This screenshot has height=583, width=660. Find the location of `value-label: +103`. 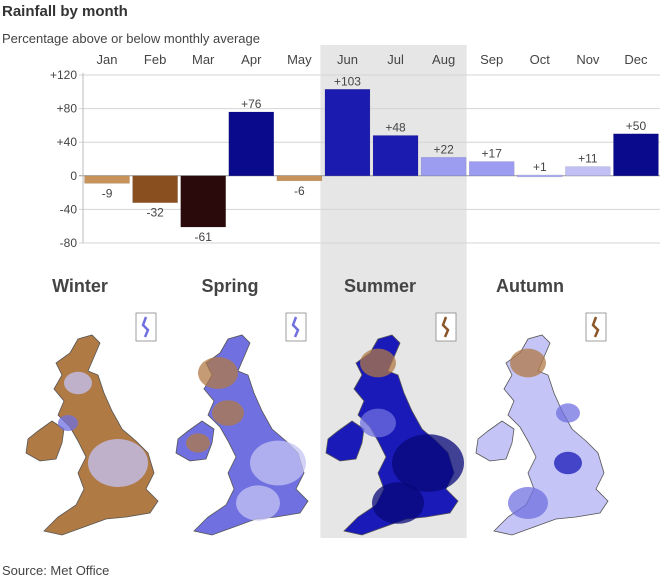

value-label: +103 is located at coordinates (347, 81).